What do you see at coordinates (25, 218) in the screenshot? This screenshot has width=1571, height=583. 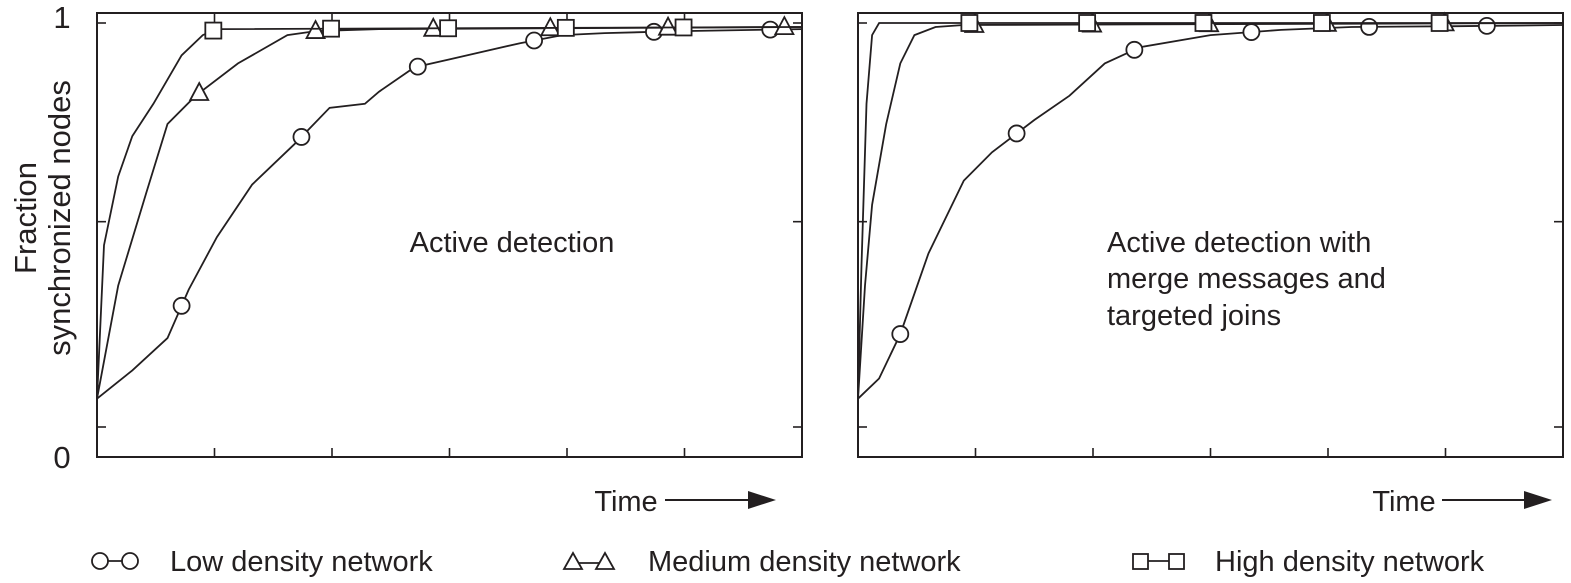 I see `y-axis-label-line-1: Fraction` at bounding box center [25, 218].